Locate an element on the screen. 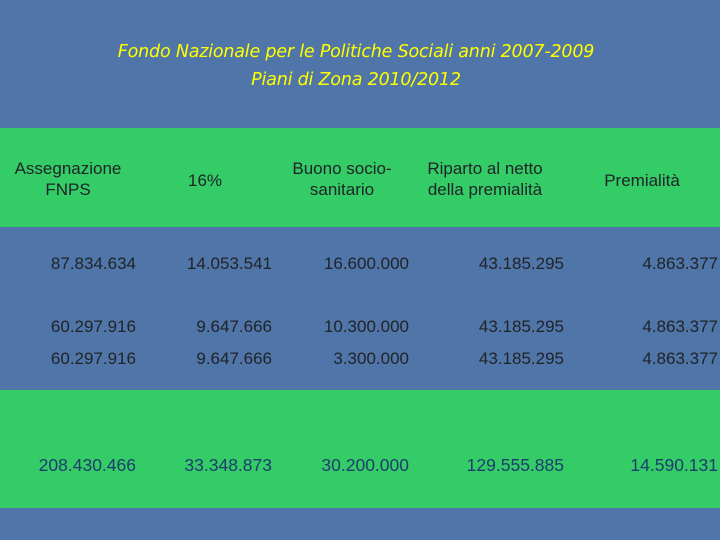 The width and height of the screenshot is (720, 540). table-cell: 3.300.000 is located at coordinates (371, 358).